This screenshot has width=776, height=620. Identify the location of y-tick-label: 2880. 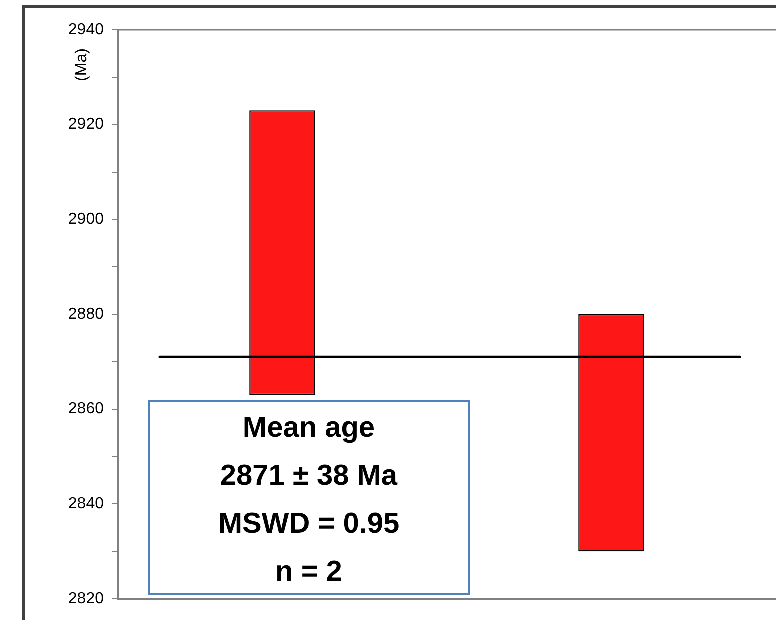
(86, 314).